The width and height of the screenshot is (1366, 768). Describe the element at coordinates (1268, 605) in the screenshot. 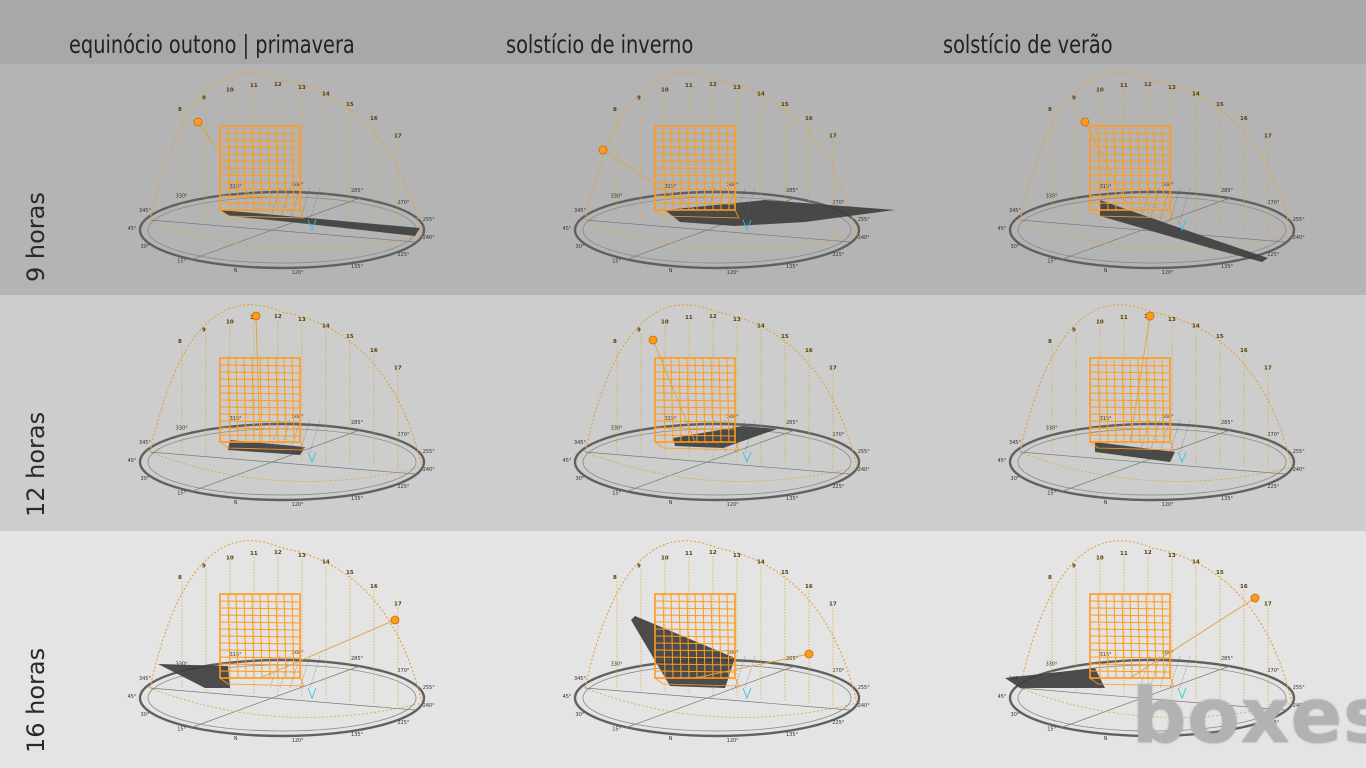

I see `hour-label: 17` at that location.